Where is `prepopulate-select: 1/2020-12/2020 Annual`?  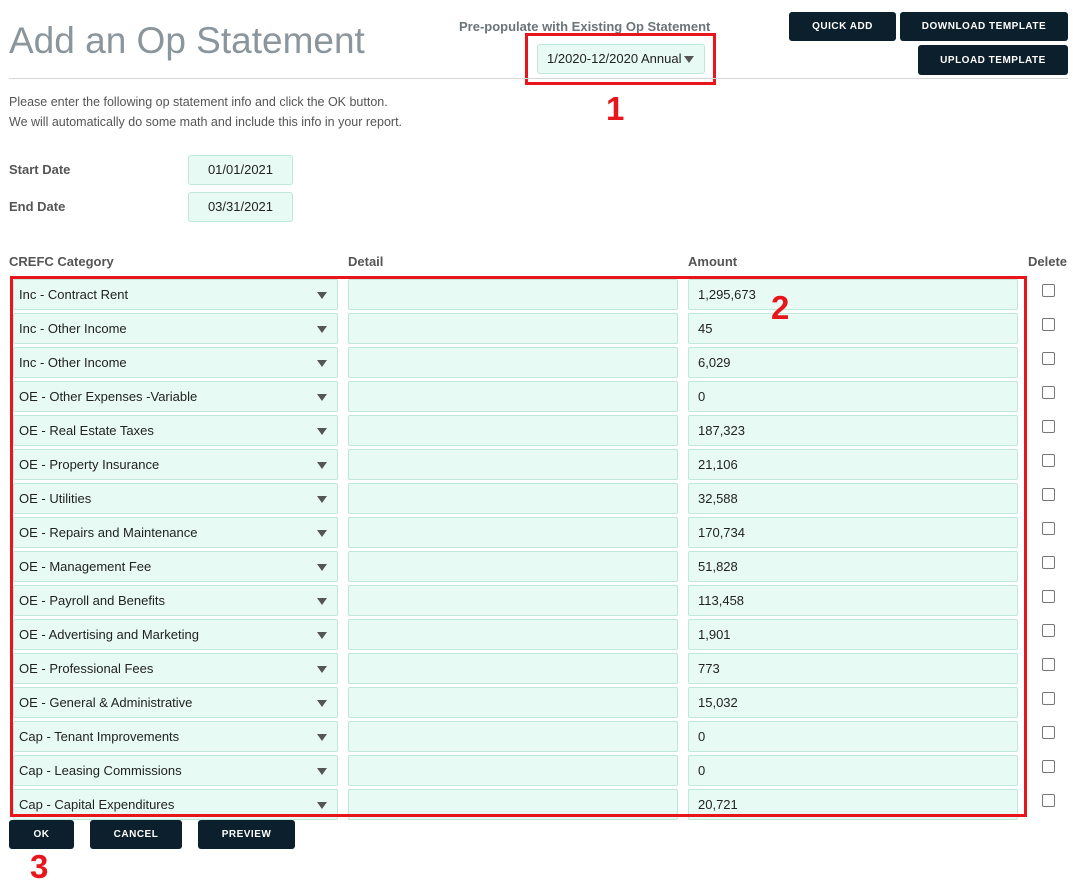
prepopulate-select: 1/2020-12/2020 Annual is located at coordinates (621, 59).